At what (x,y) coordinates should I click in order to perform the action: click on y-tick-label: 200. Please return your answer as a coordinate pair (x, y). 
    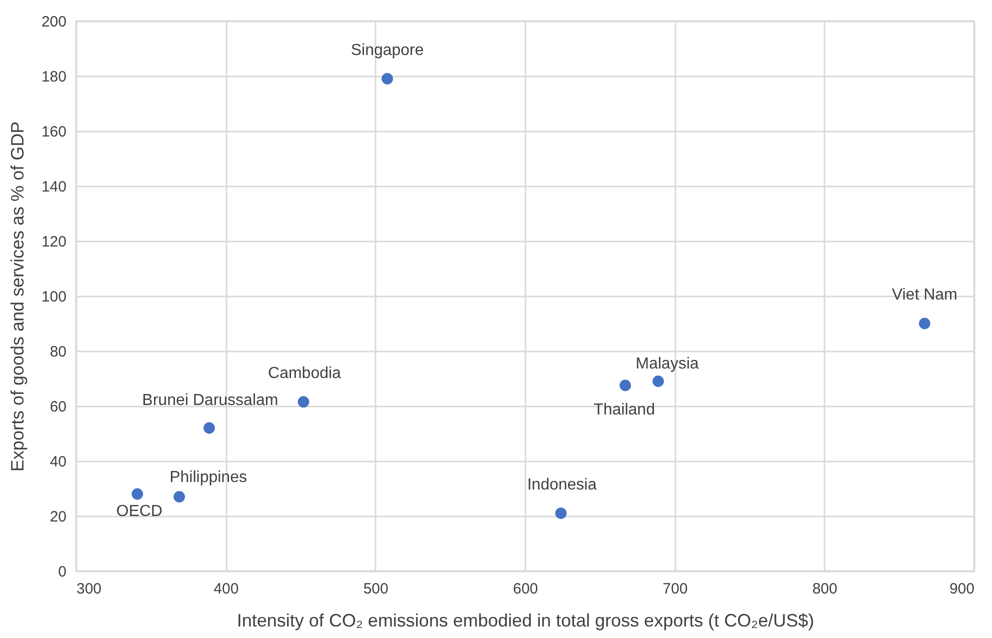
    Looking at the image, I should click on (53, 22).